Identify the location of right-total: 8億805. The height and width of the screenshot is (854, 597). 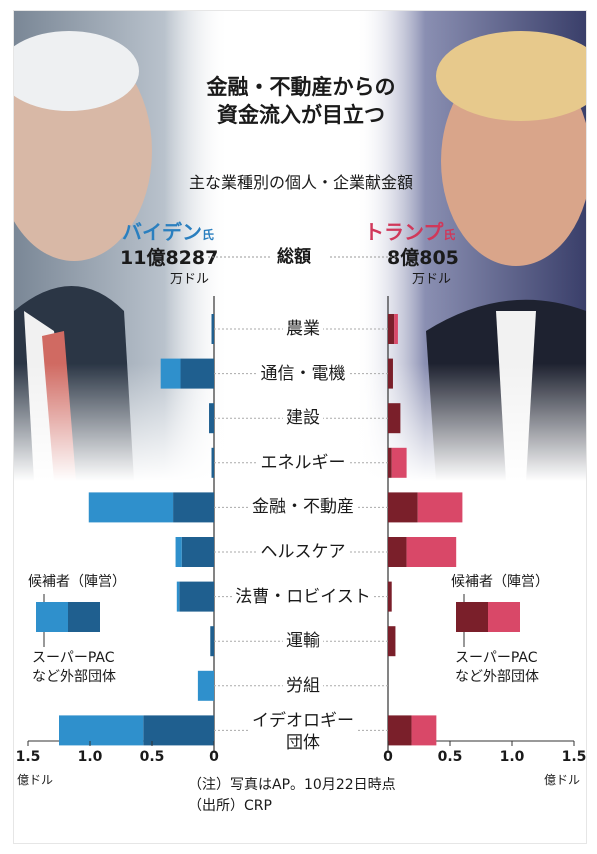
(423, 258).